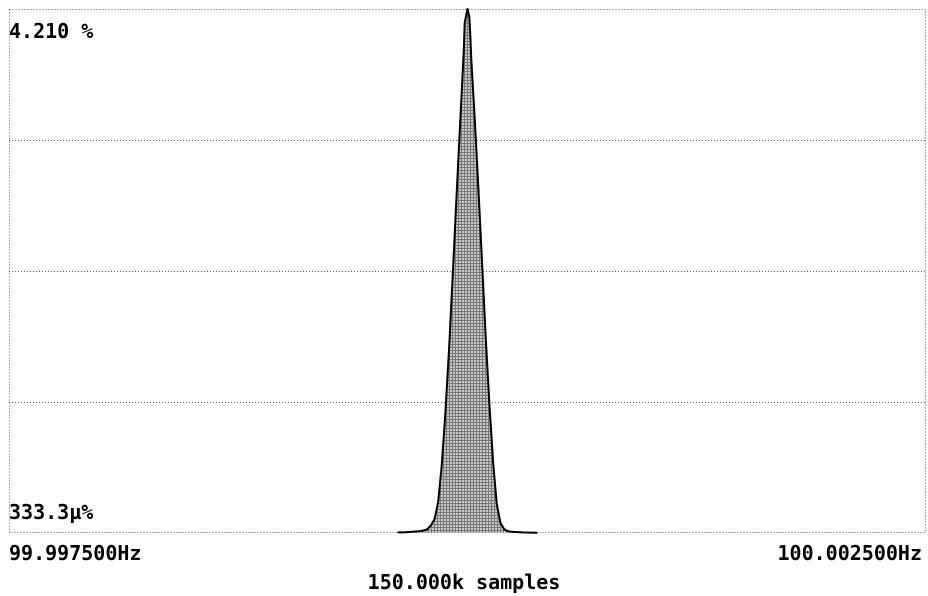 The height and width of the screenshot is (596, 928). What do you see at coordinates (75, 553) in the screenshot?
I see `x-axis-min-label: 99.997500Hz` at bounding box center [75, 553].